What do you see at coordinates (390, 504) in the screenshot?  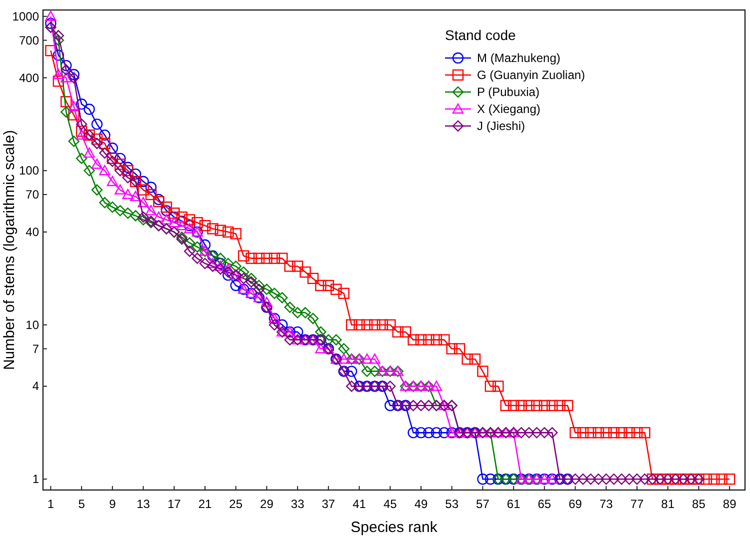 I see `x-tick-label: 45` at bounding box center [390, 504].